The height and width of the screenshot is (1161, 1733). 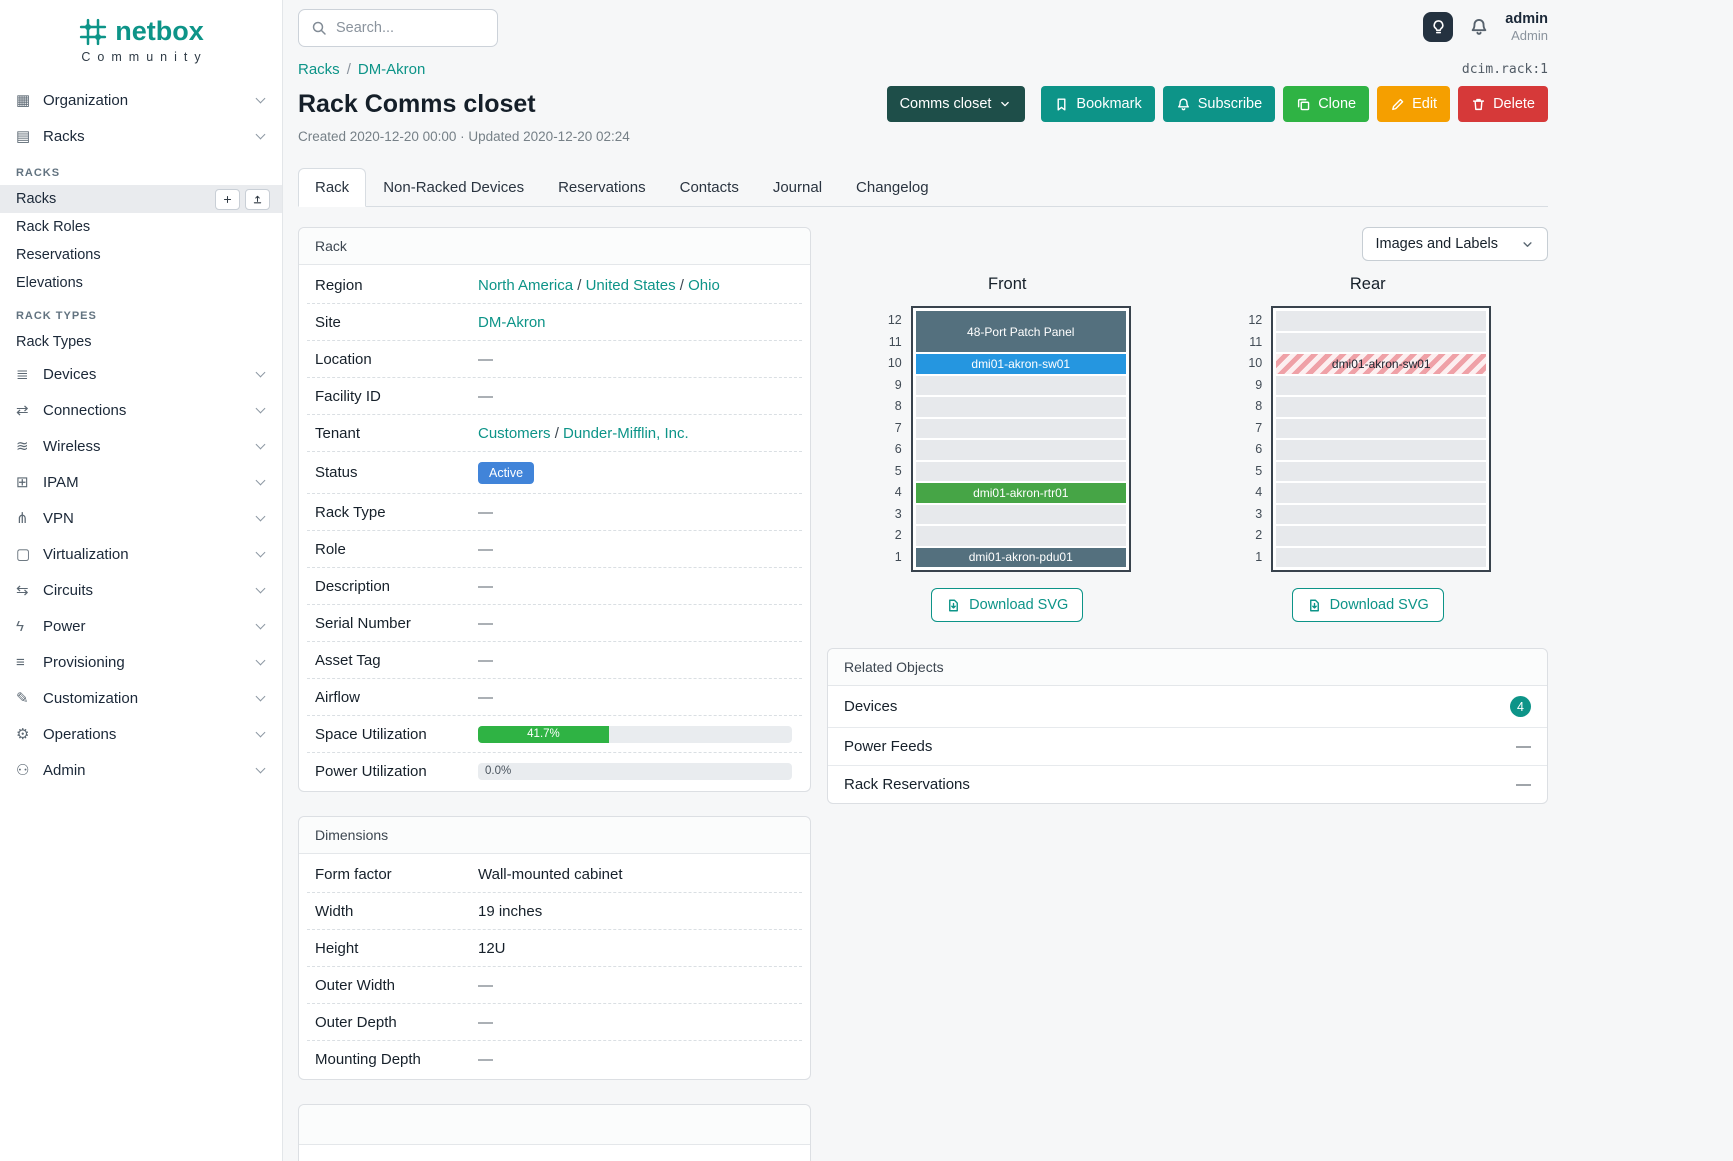 I want to click on rack-device-dmi01-akron-rtr01: dmi01-akron-rtr01, so click(x=1020, y=493).